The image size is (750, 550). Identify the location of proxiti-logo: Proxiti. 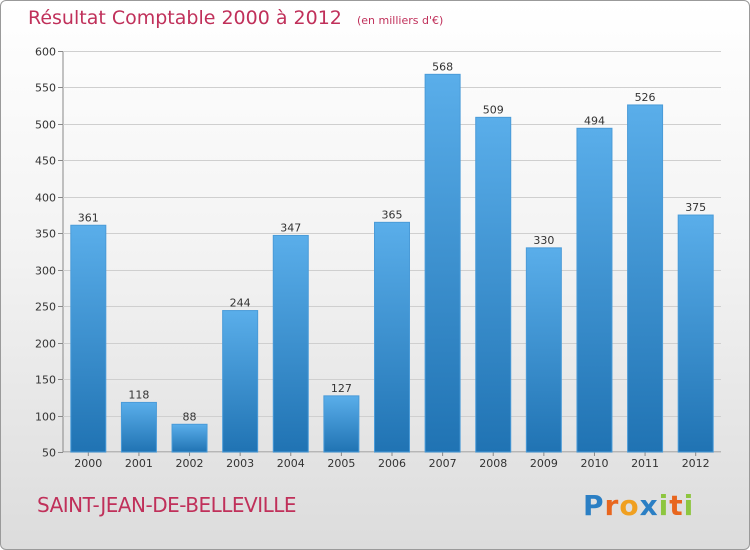
(638, 505).